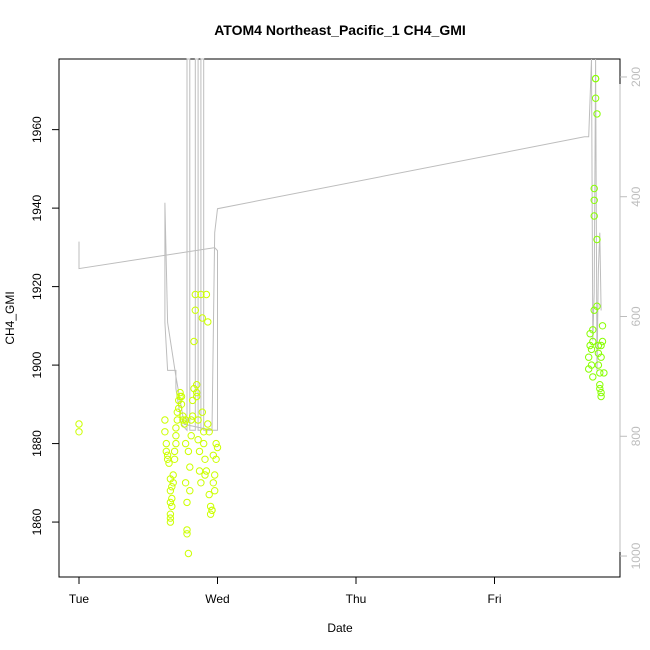 The width and height of the screenshot is (650, 650). Describe the element at coordinates (10, 317) in the screenshot. I see `y-axis-label: CH4_GMI` at that location.